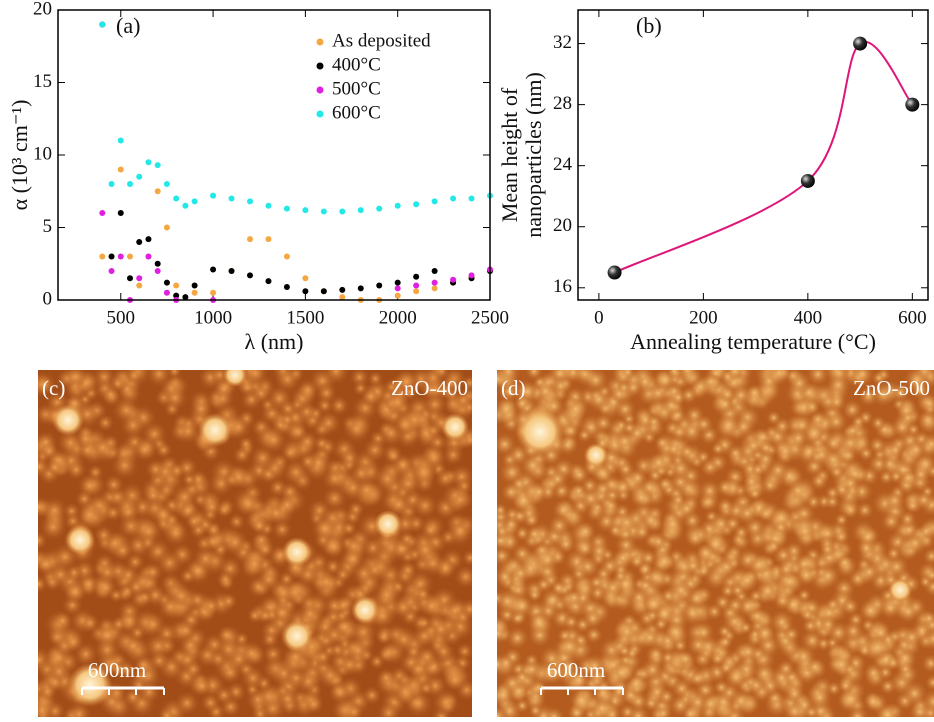  I want to click on x-tick-label: 400, so click(808, 317).